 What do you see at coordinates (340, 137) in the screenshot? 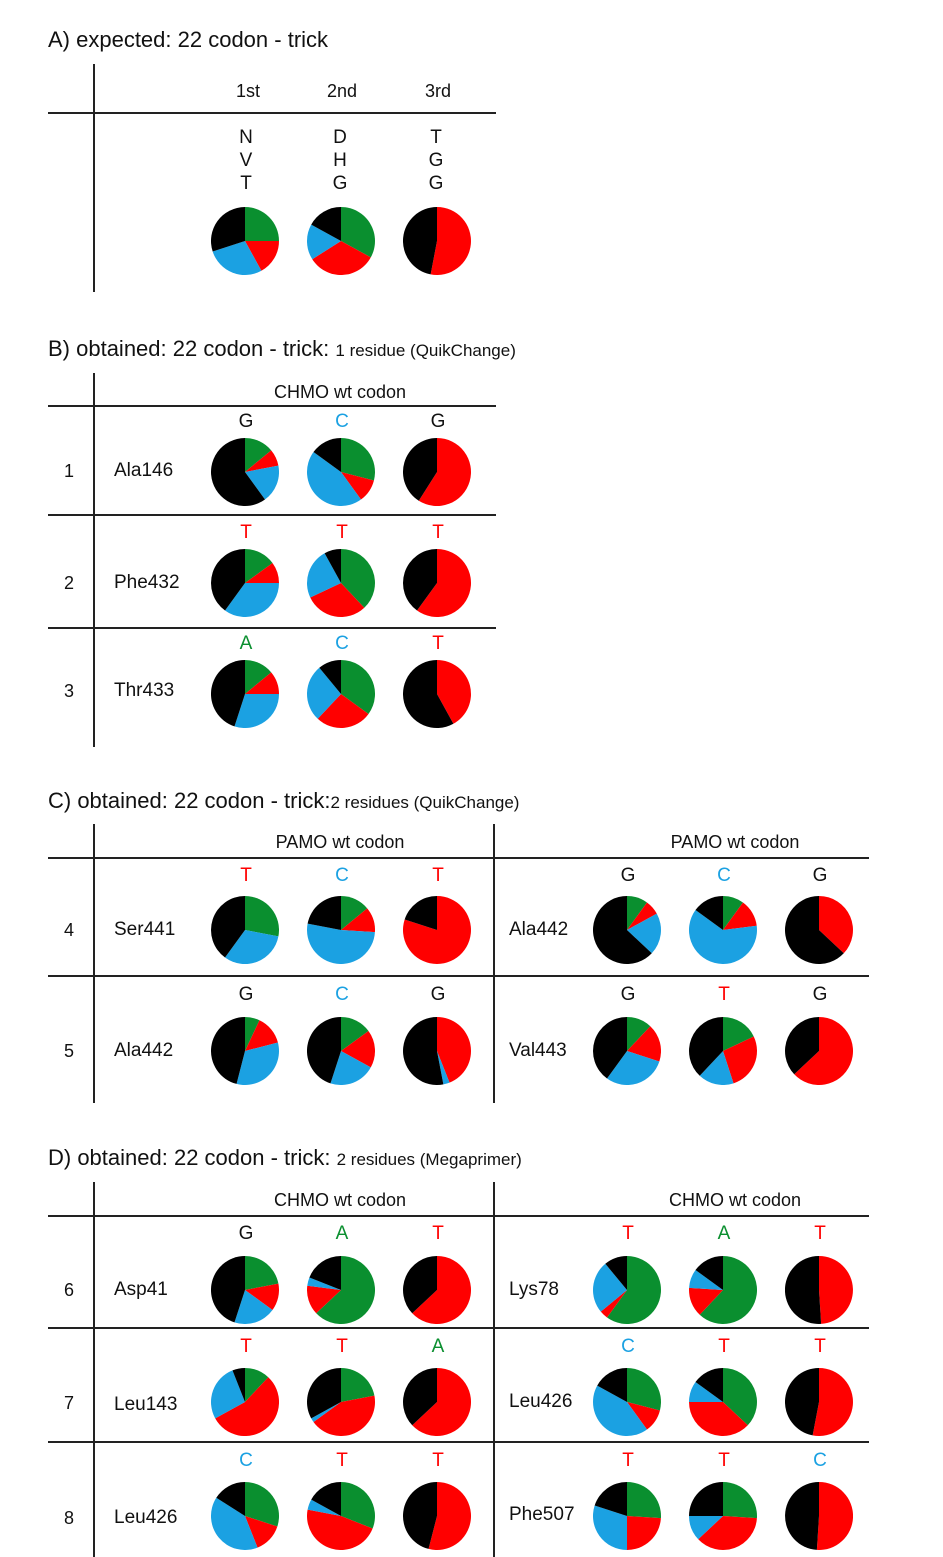
I see `base-label: D` at bounding box center [340, 137].